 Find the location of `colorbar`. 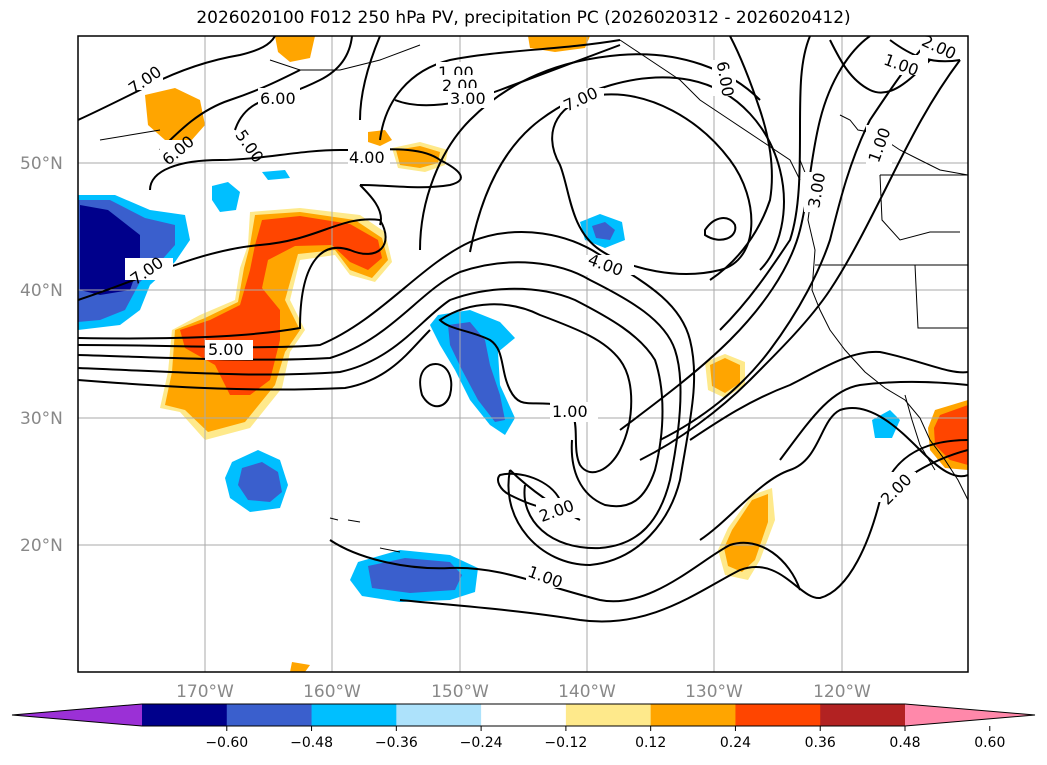

colorbar is located at coordinates (523, 715).